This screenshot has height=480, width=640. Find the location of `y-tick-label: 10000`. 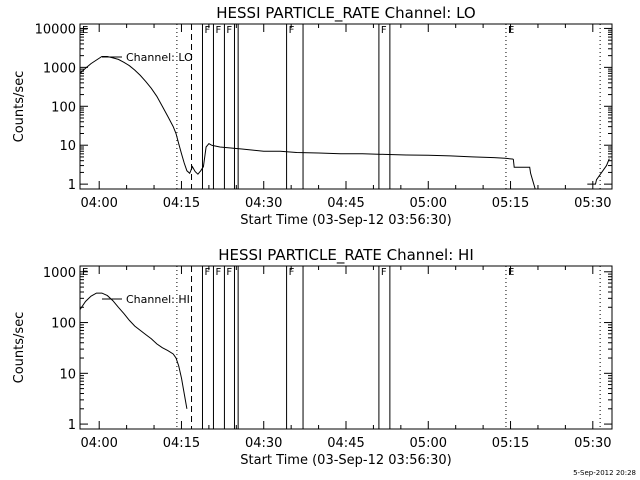

y-tick-label: 10000 is located at coordinates (55, 29).